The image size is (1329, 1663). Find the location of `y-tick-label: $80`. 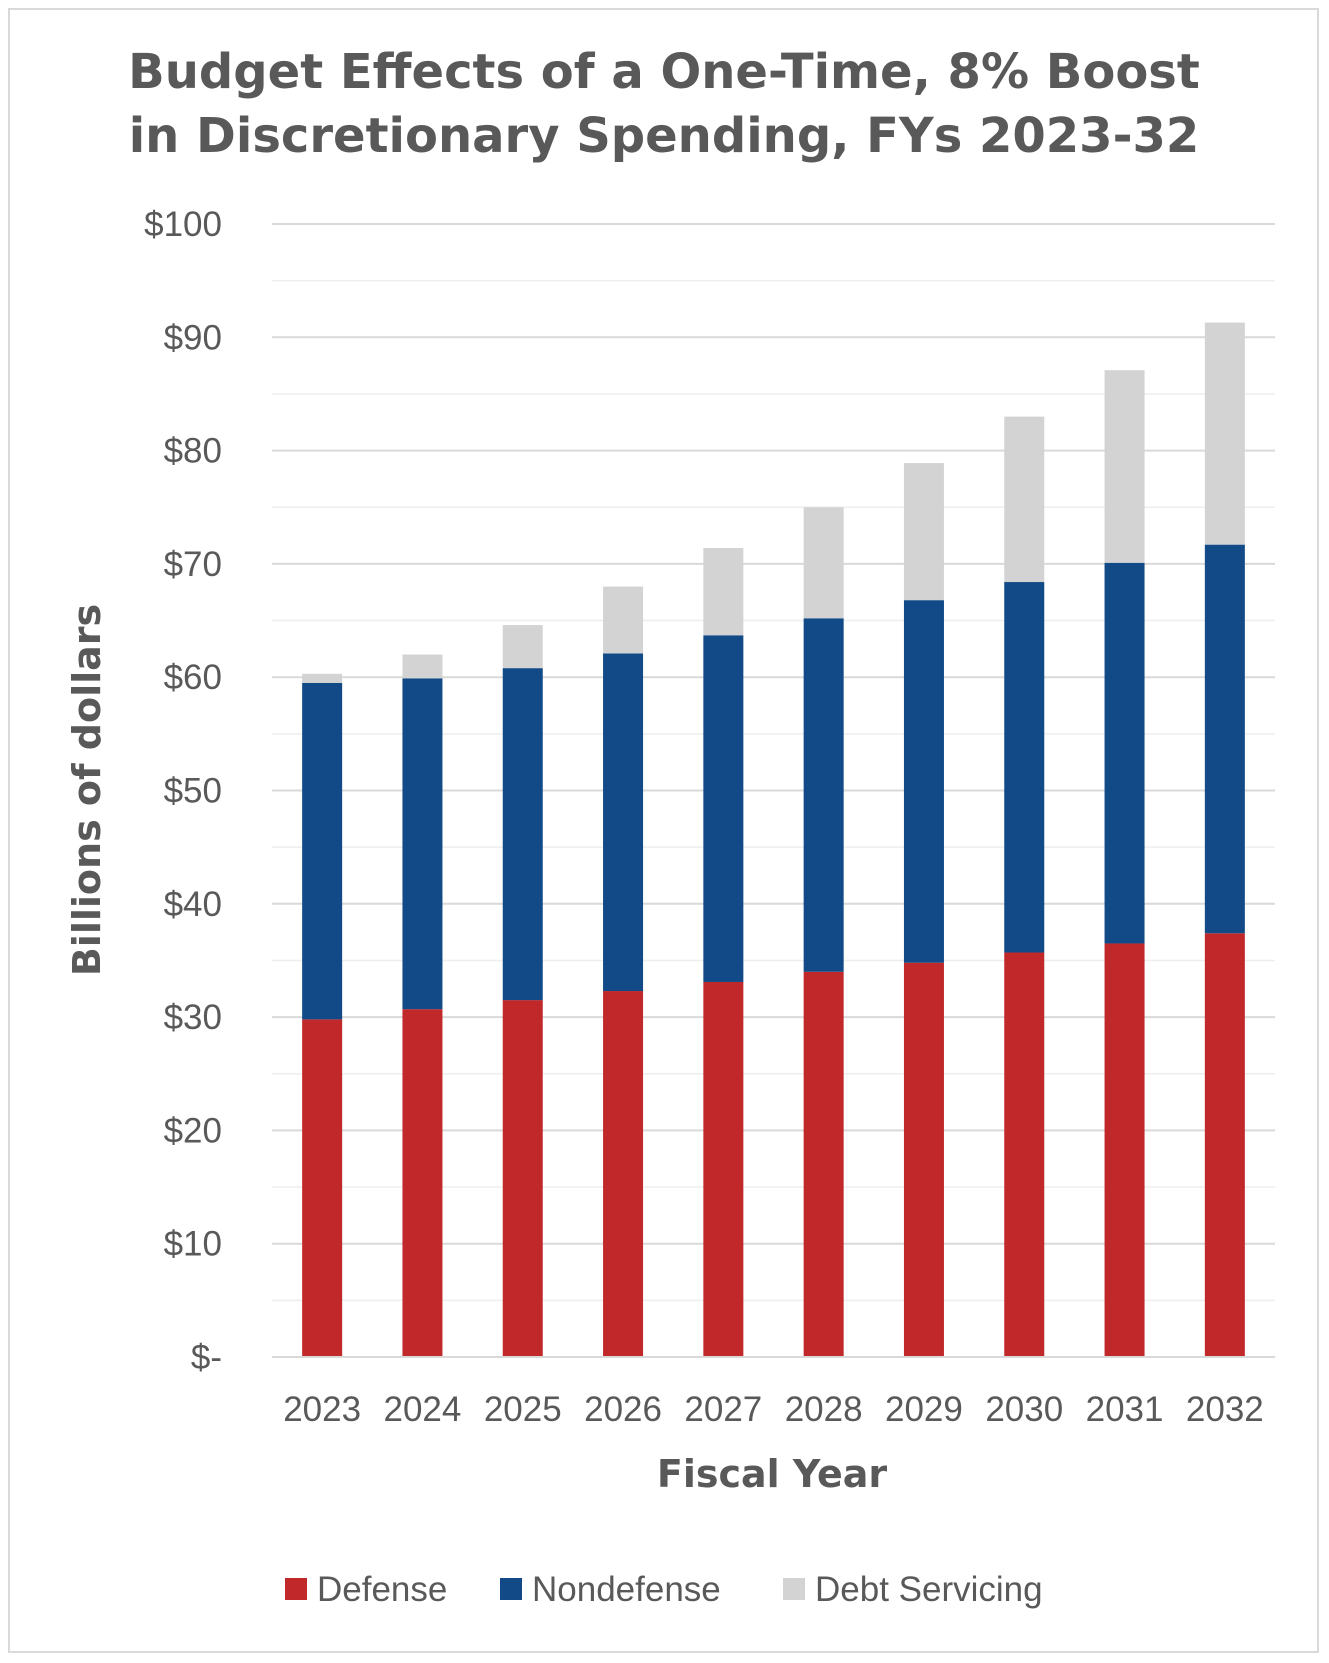

y-tick-label: $80 is located at coordinates (193, 451).